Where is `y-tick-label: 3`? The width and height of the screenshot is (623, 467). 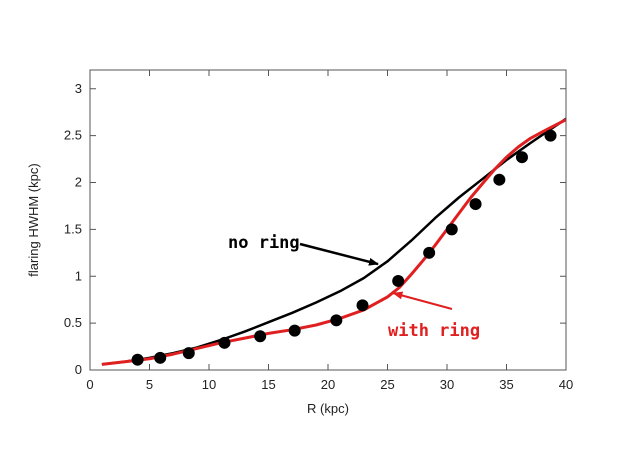 y-tick-label: 3 is located at coordinates (78, 88).